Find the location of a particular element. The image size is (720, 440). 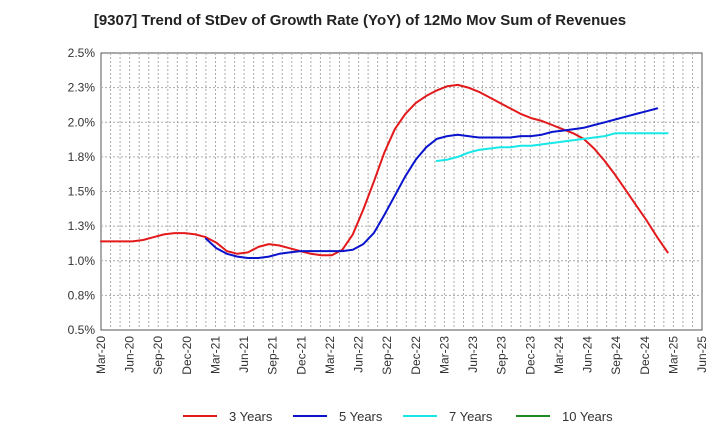

x-tick-label: Dec-20 is located at coordinates (187, 355).